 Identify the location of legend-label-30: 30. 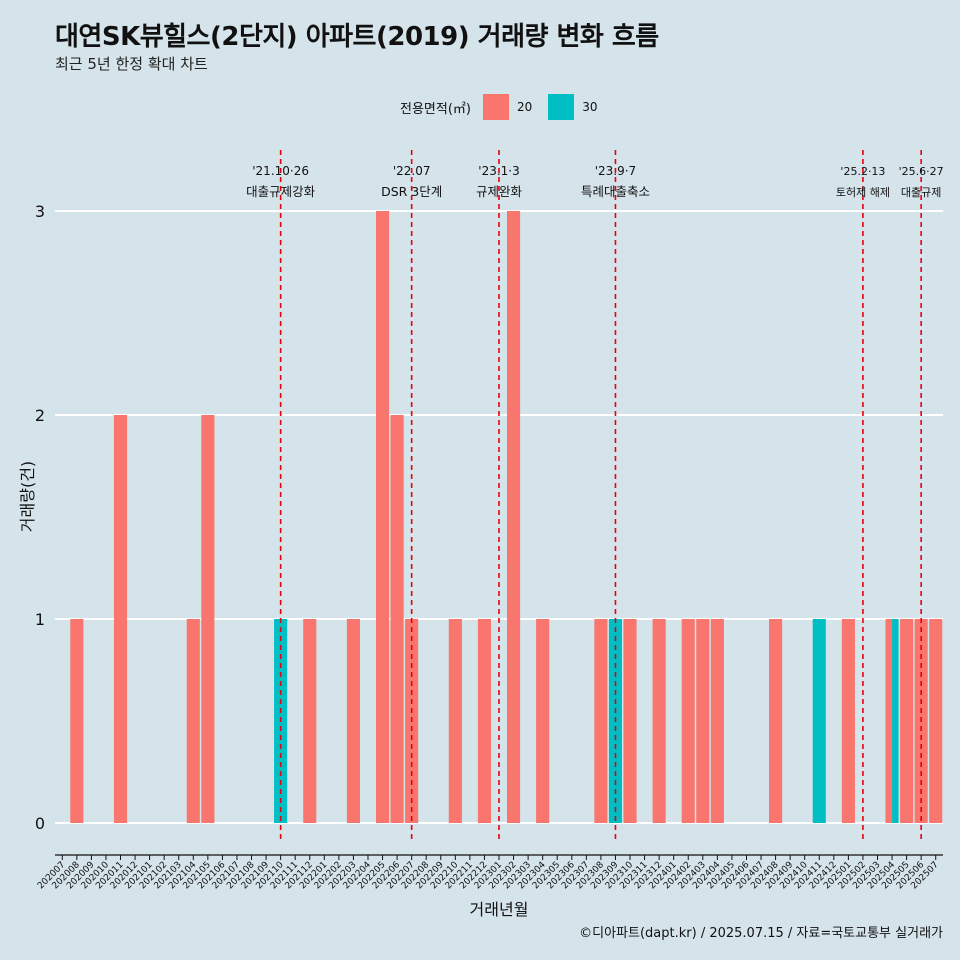
(590, 107).